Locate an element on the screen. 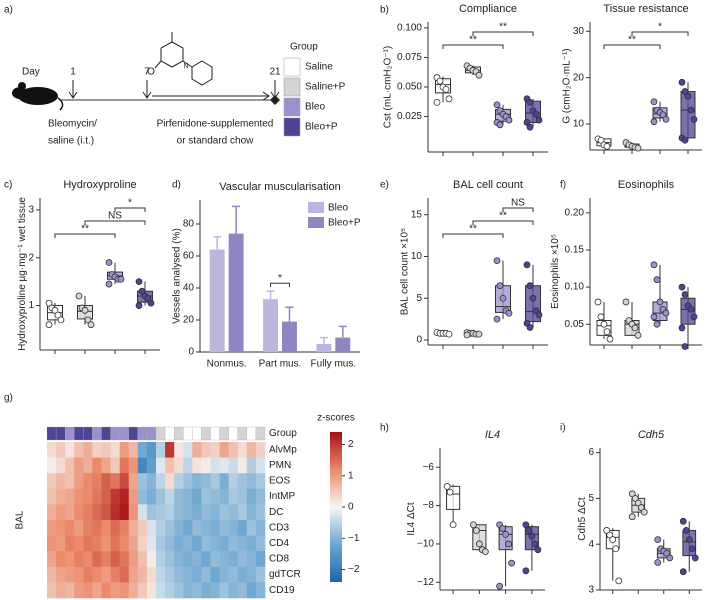  chart-title: Eosinophils is located at coordinates (646, 185).